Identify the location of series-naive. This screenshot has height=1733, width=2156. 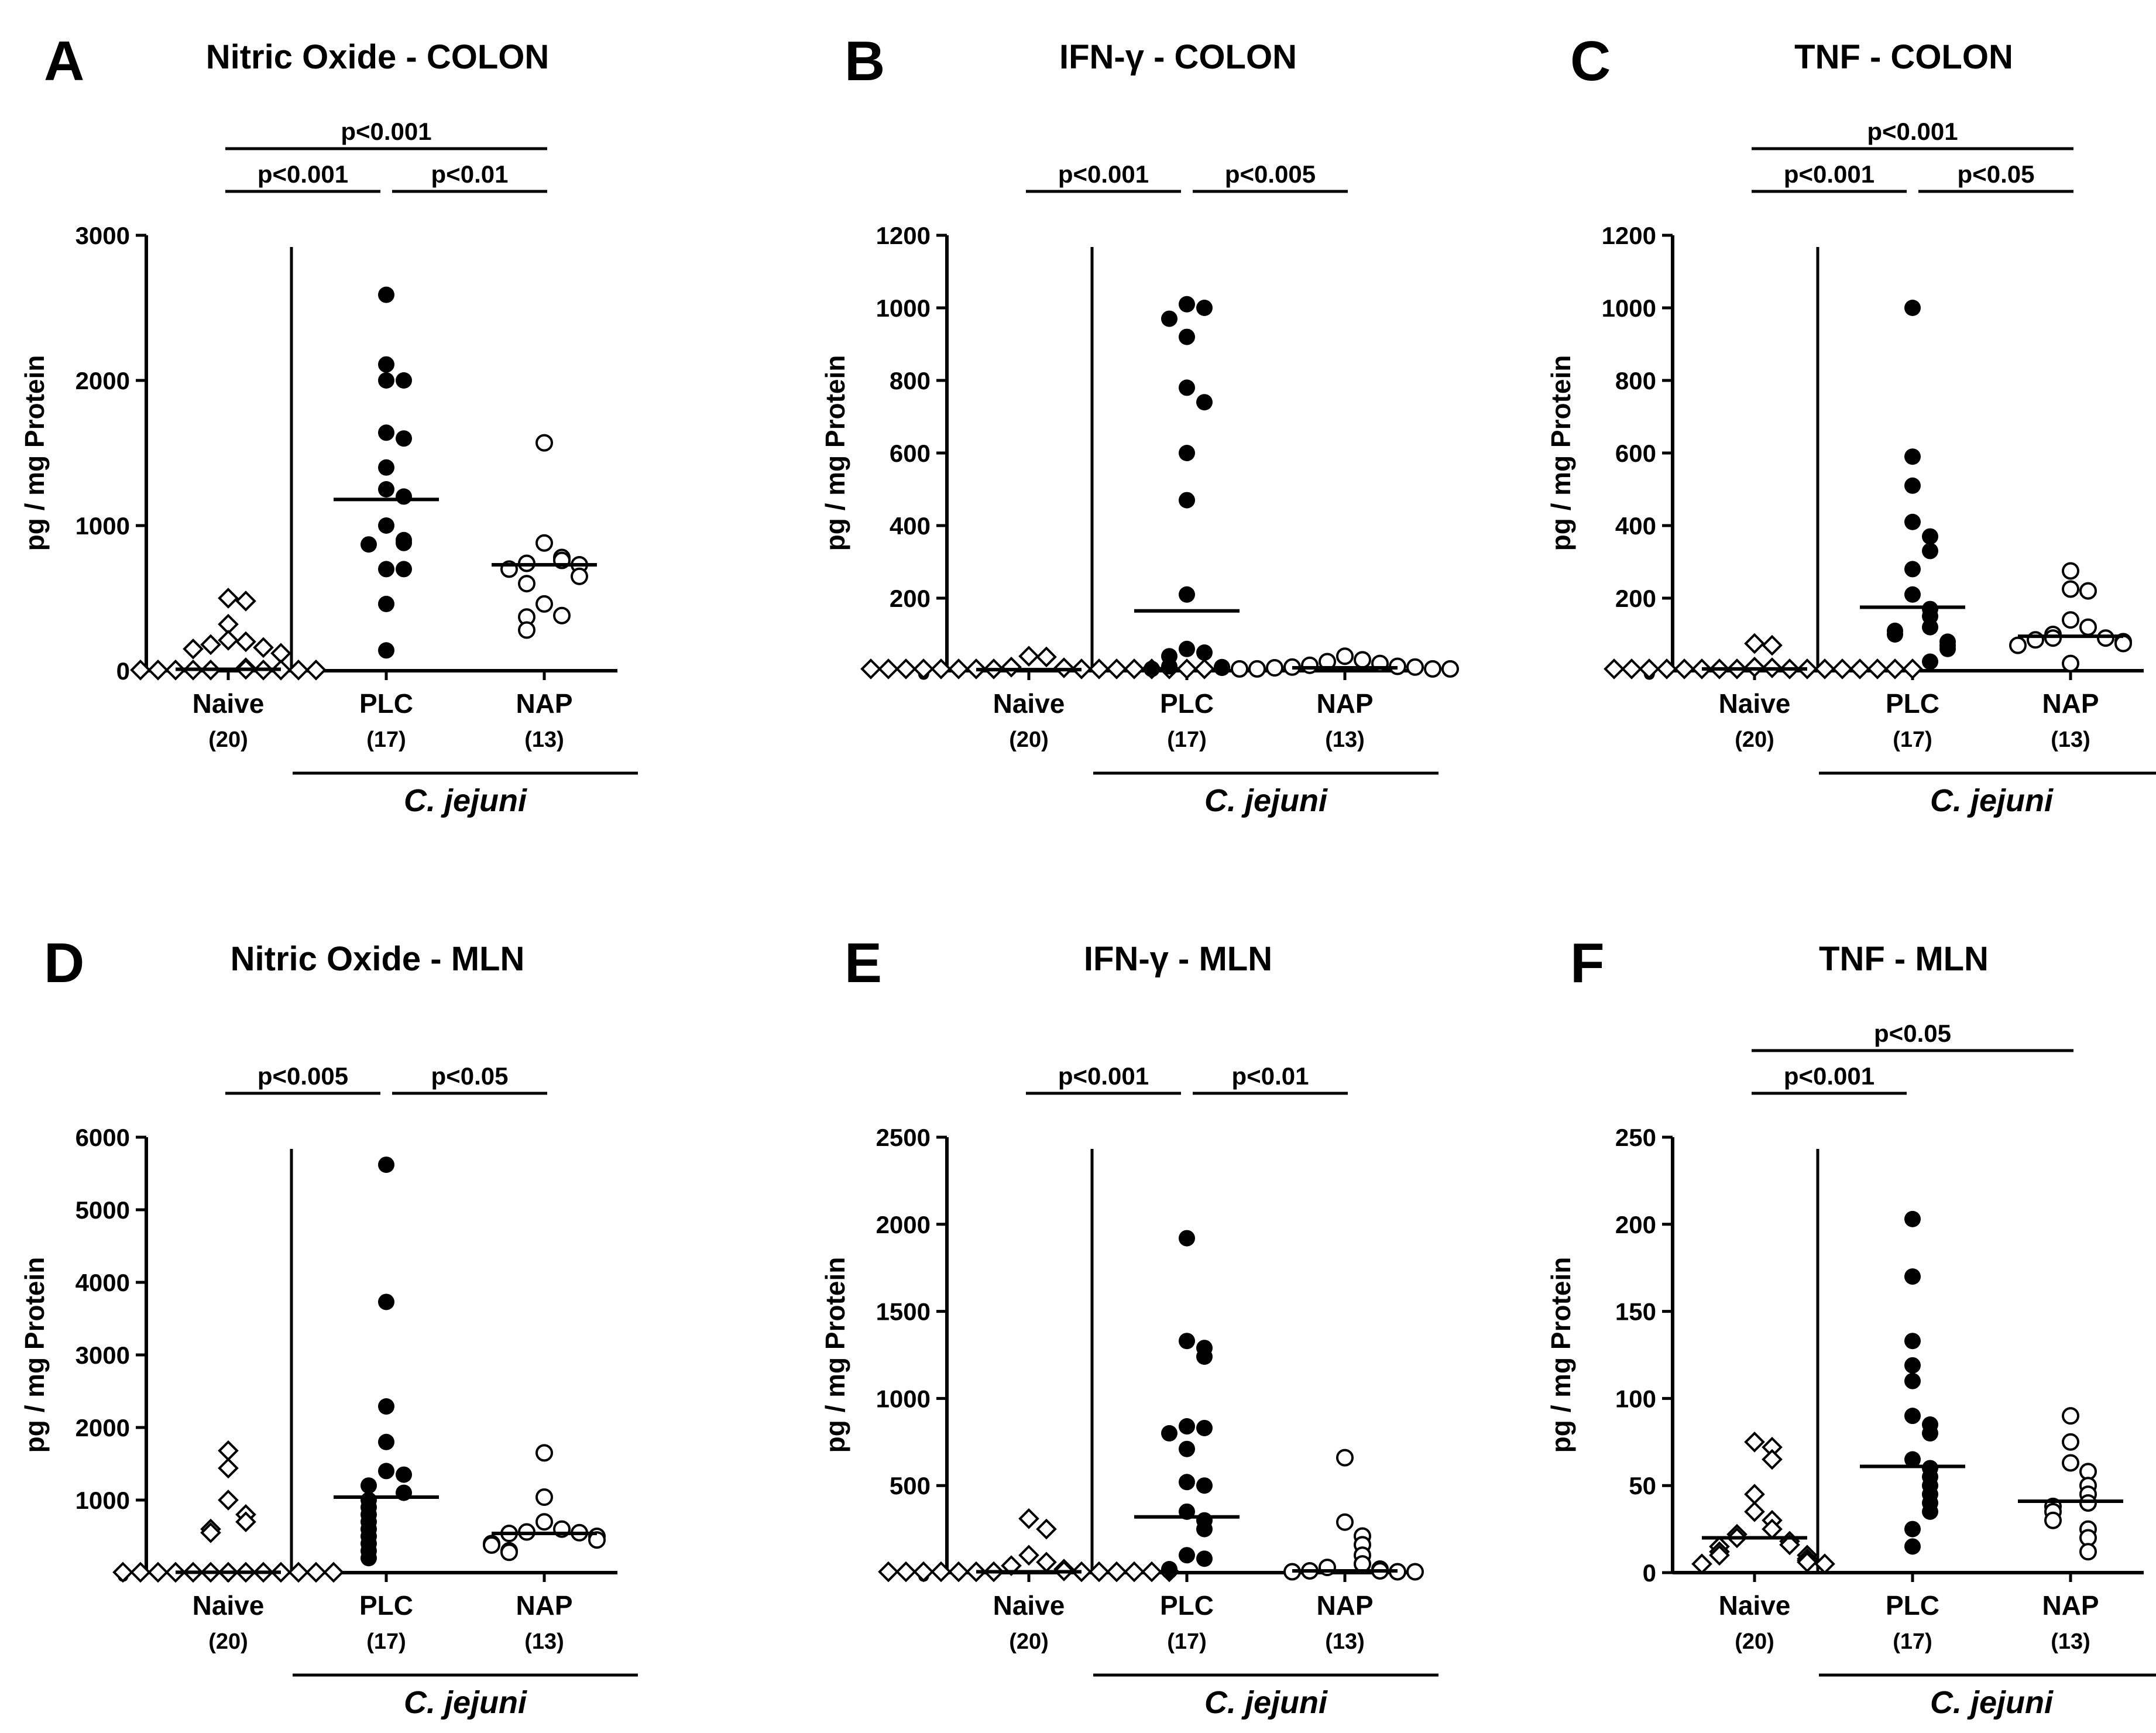
(1029, 1545).